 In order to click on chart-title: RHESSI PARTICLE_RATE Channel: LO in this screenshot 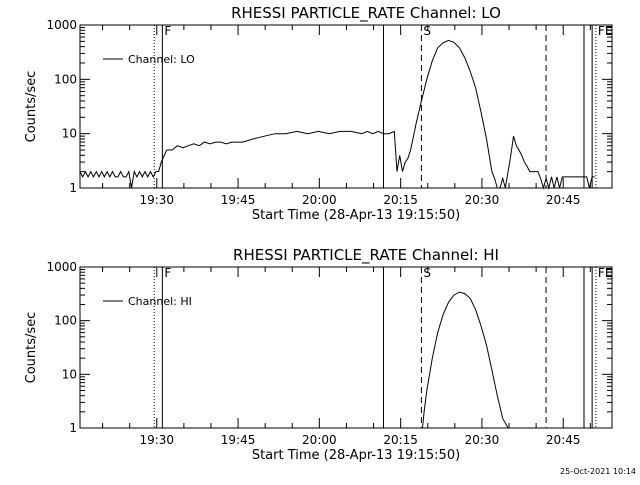, I will do `click(366, 13)`.